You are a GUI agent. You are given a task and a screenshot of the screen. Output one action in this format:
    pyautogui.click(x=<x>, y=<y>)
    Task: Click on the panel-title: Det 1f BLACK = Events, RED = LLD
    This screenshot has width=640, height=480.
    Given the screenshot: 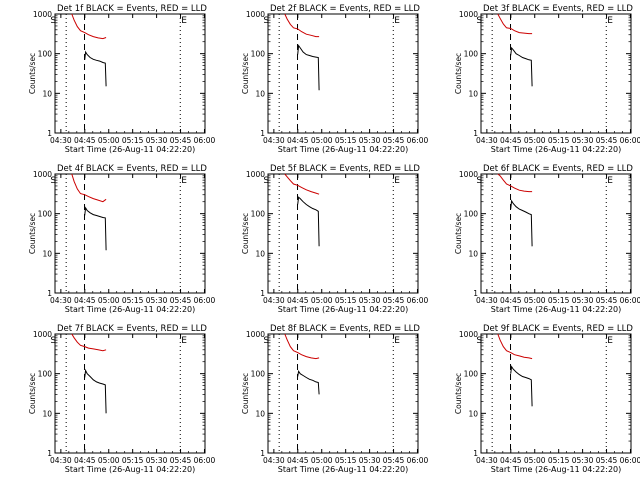 What is the action you would take?
    pyautogui.click(x=132, y=9)
    